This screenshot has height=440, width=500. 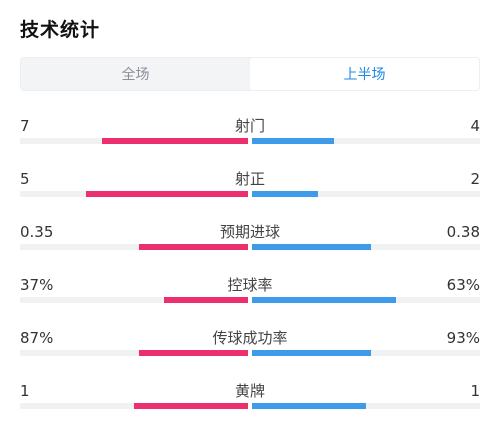 What do you see at coordinates (463, 338) in the screenshot?
I see `away-value: 93%` at bounding box center [463, 338].